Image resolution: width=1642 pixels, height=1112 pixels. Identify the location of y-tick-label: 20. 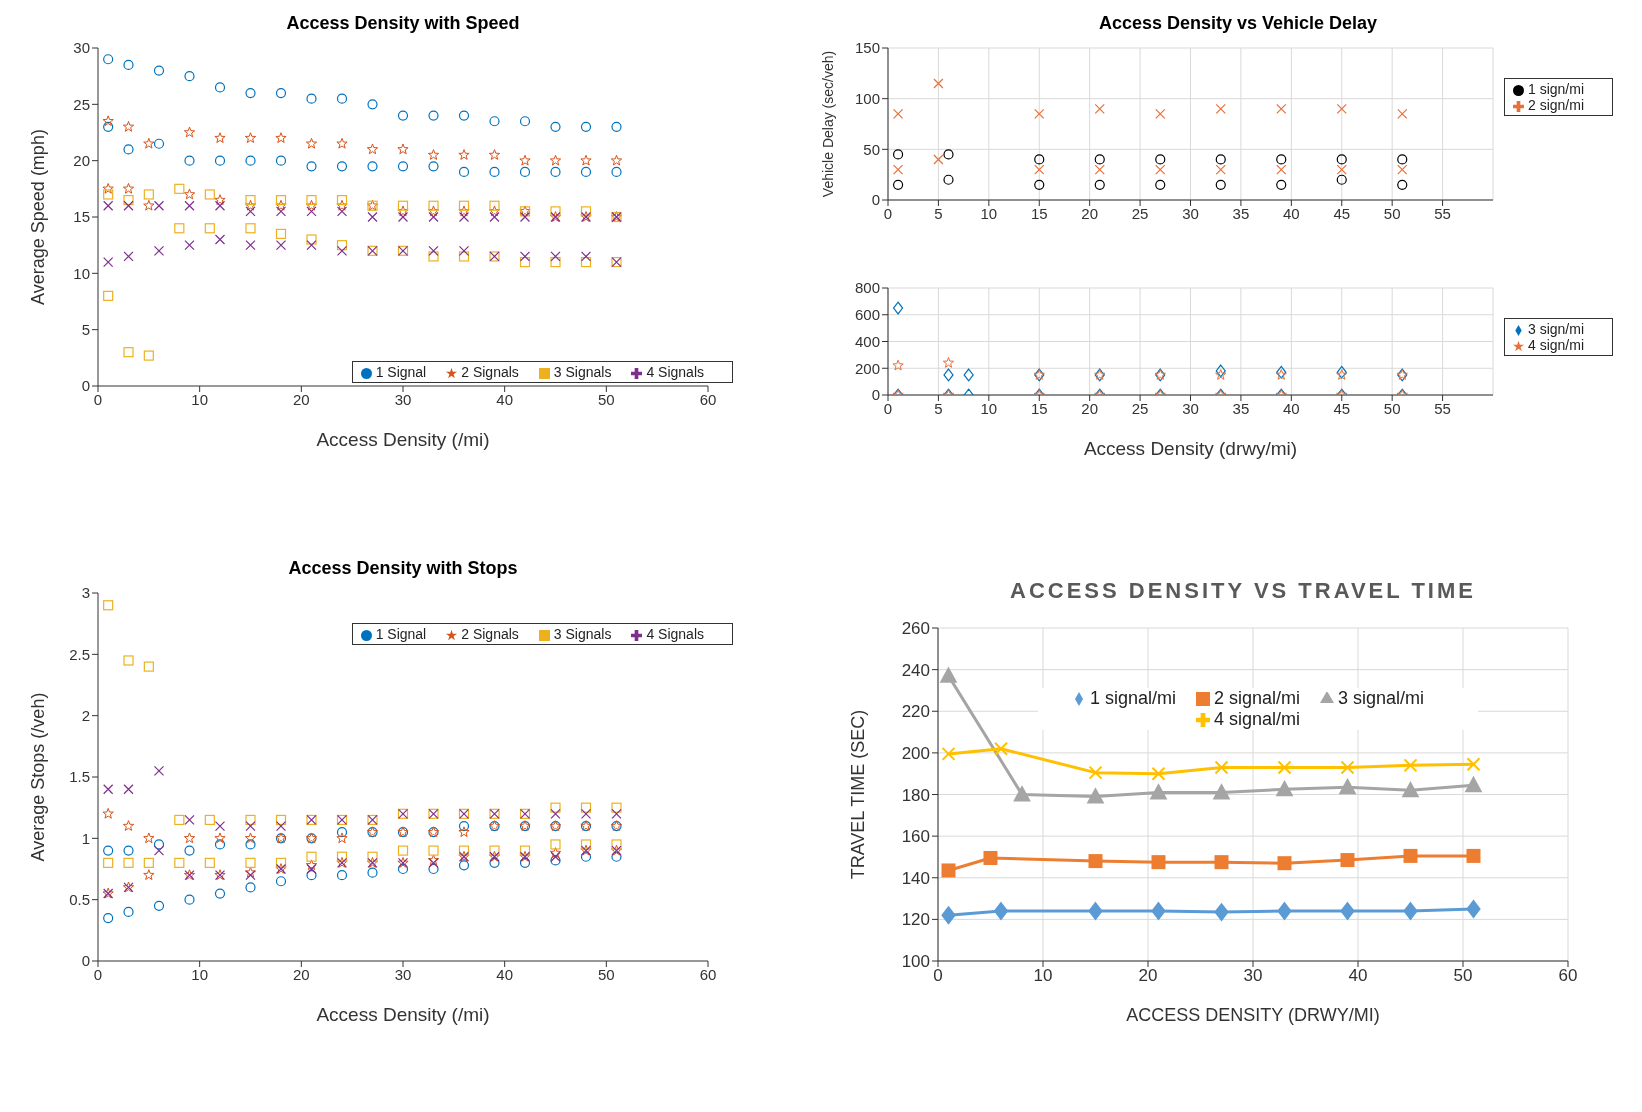
(81, 160).